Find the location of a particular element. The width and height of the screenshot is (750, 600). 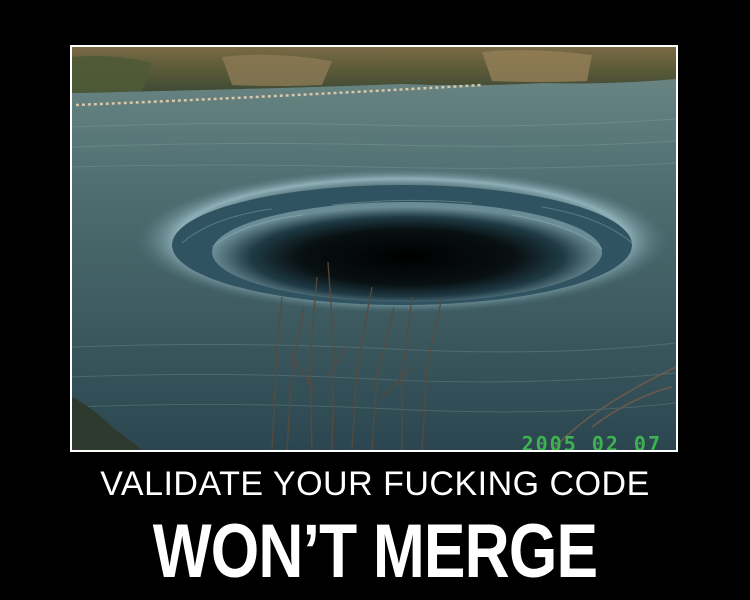

poster-caption: VALIDATE YOUR FUCKING CODE is located at coordinates (375, 484).